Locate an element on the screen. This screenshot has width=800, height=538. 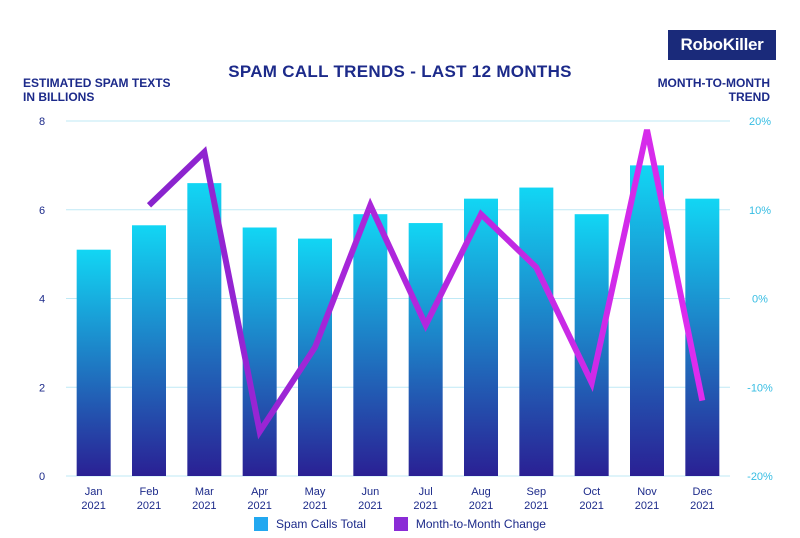
x-tick-label-month: Sep is located at coordinates (537, 492).